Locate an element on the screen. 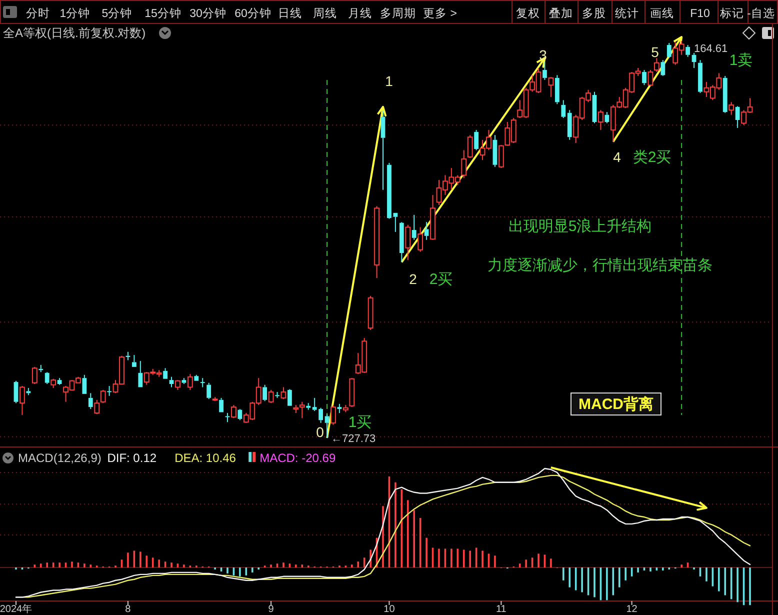  annotation: 1 is located at coordinates (389, 81).